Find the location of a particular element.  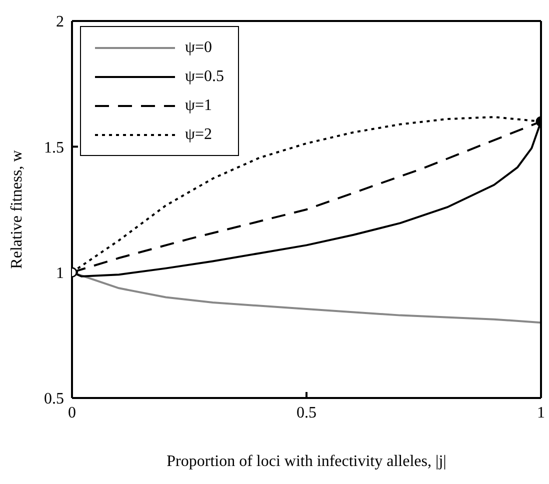

legend-label: ψ=1 is located at coordinates (198, 105).